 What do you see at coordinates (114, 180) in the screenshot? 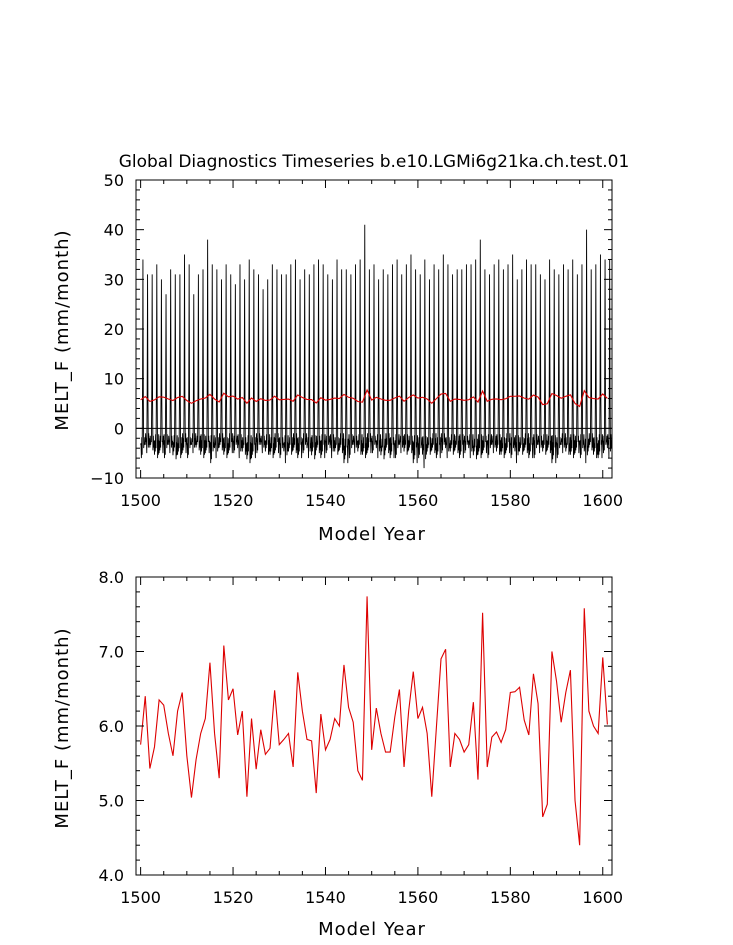
I see `y-tick-label: 50` at bounding box center [114, 180].